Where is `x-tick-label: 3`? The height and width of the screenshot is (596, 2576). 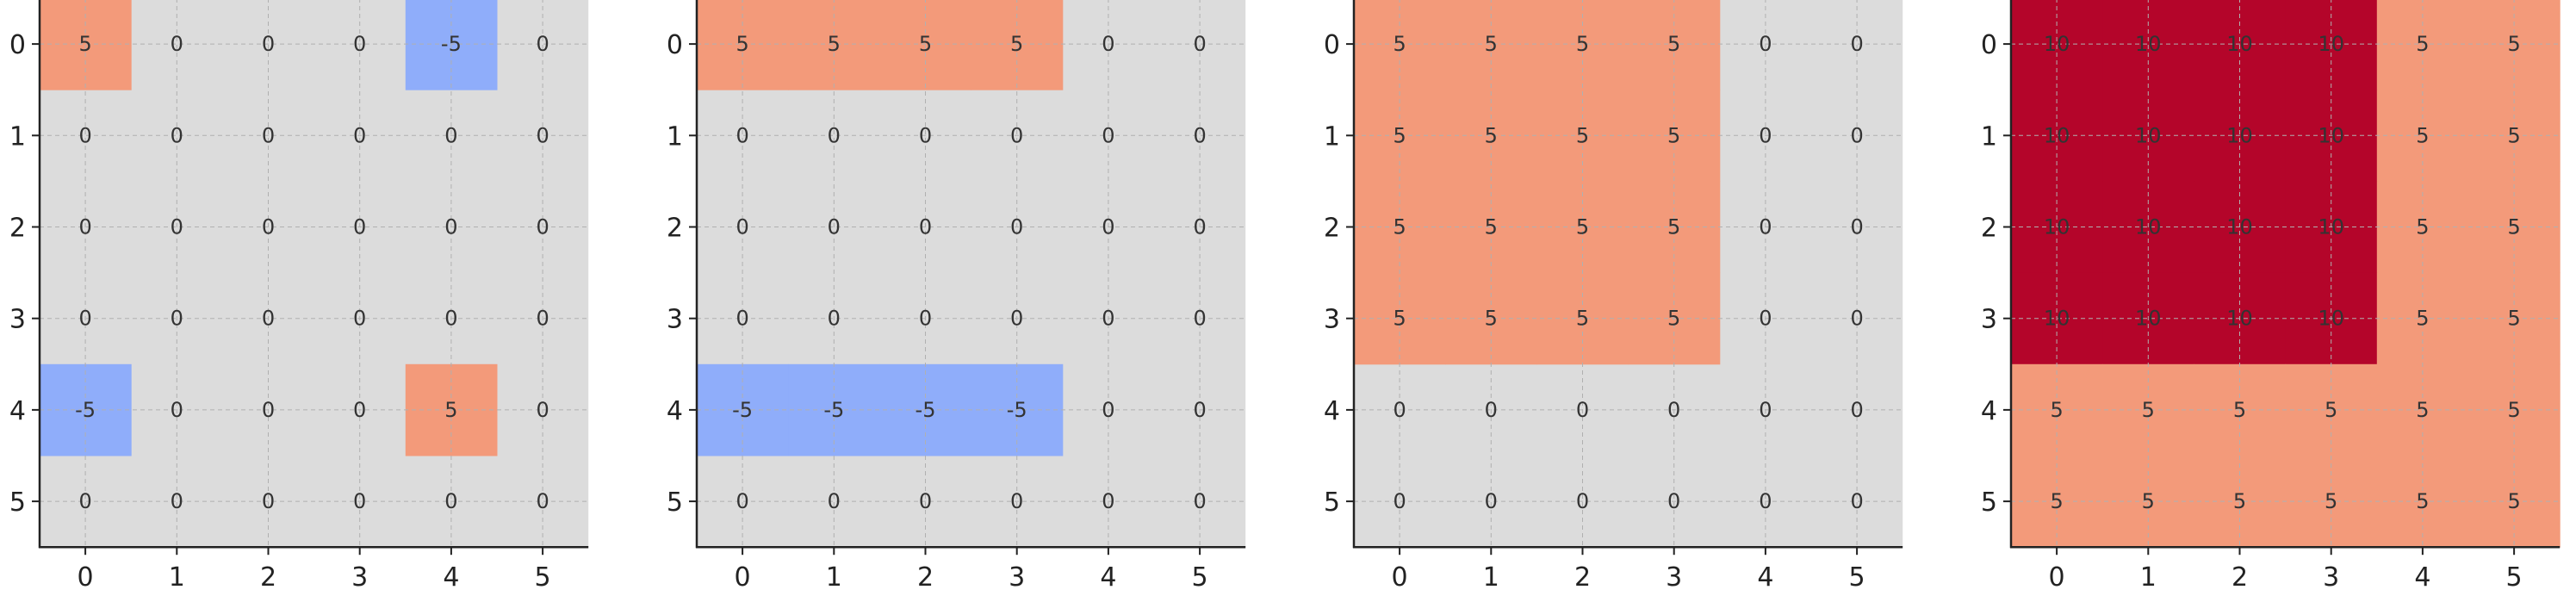 x-tick-label: 3 is located at coordinates (360, 577).